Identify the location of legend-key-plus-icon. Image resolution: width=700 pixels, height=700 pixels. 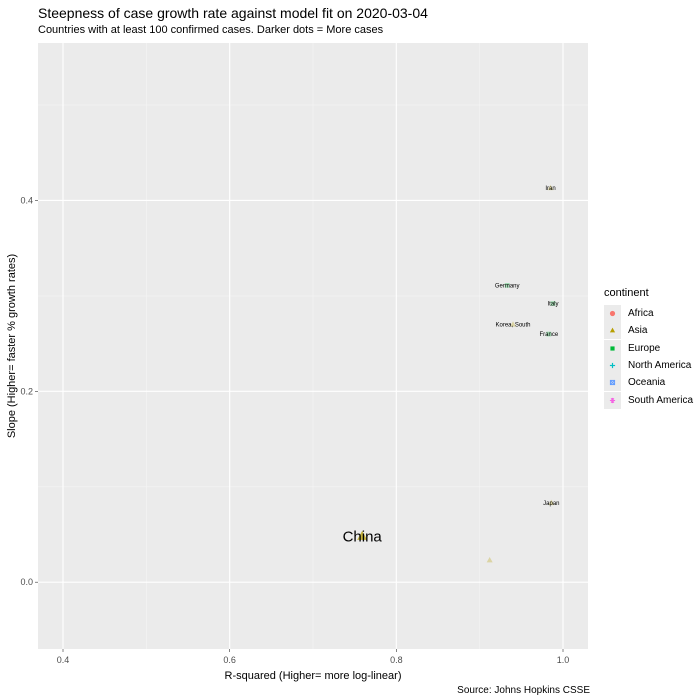
(612, 366).